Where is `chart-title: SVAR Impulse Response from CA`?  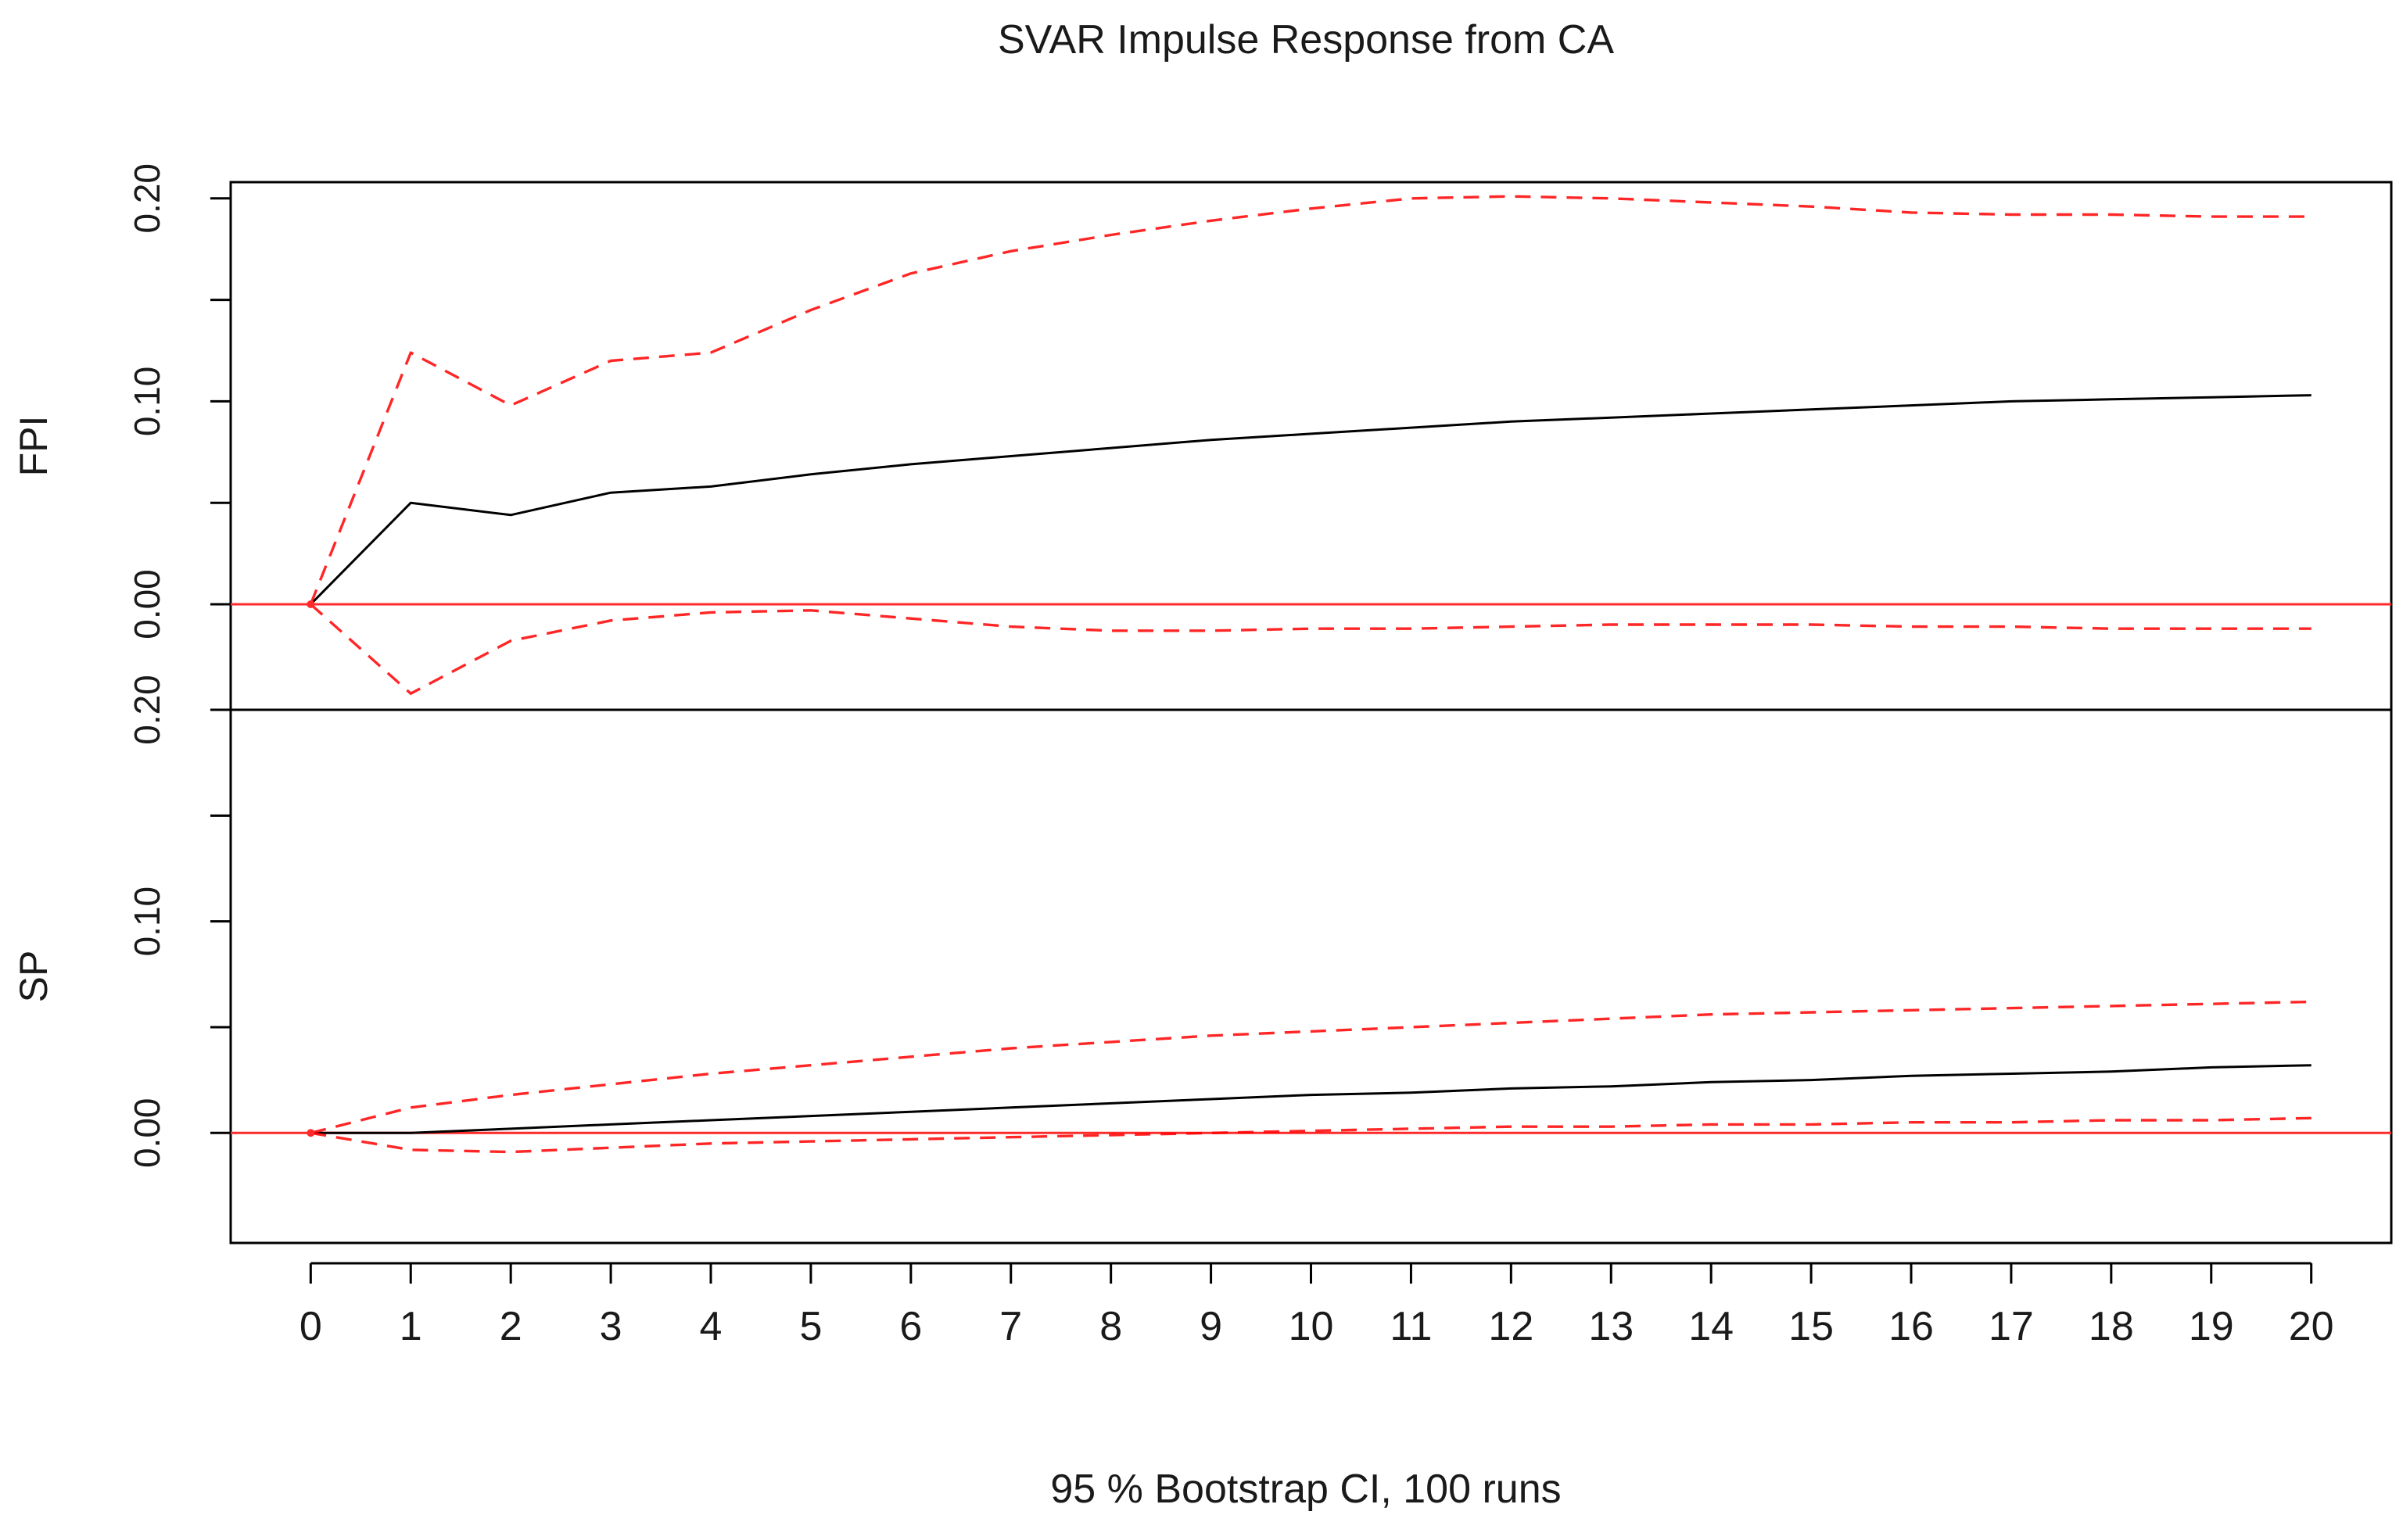
chart-title: SVAR Impulse Response from CA is located at coordinates (1306, 40).